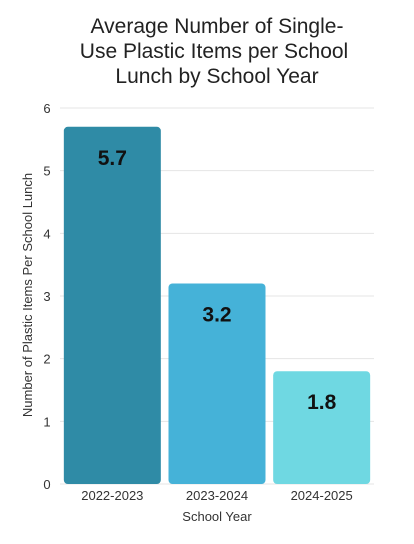 This screenshot has width=414, height=544. What do you see at coordinates (46, 233) in the screenshot?
I see `y-tick-label: 4` at bounding box center [46, 233].